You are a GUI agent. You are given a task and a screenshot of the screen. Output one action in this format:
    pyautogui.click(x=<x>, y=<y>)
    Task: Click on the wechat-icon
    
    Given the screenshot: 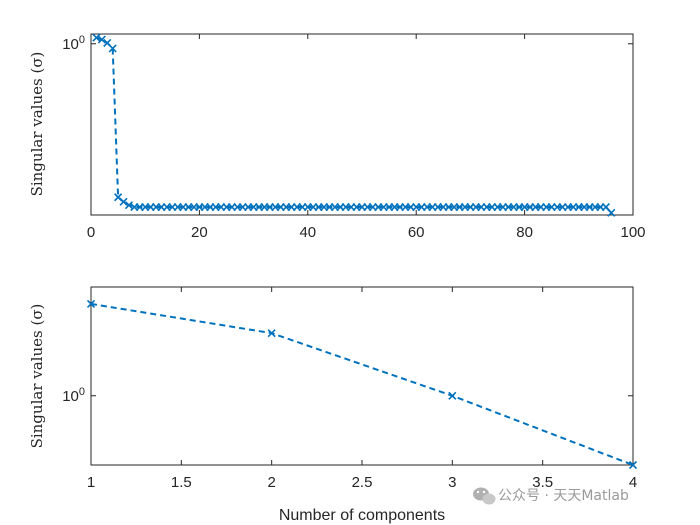 What is the action you would take?
    pyautogui.click(x=484, y=496)
    